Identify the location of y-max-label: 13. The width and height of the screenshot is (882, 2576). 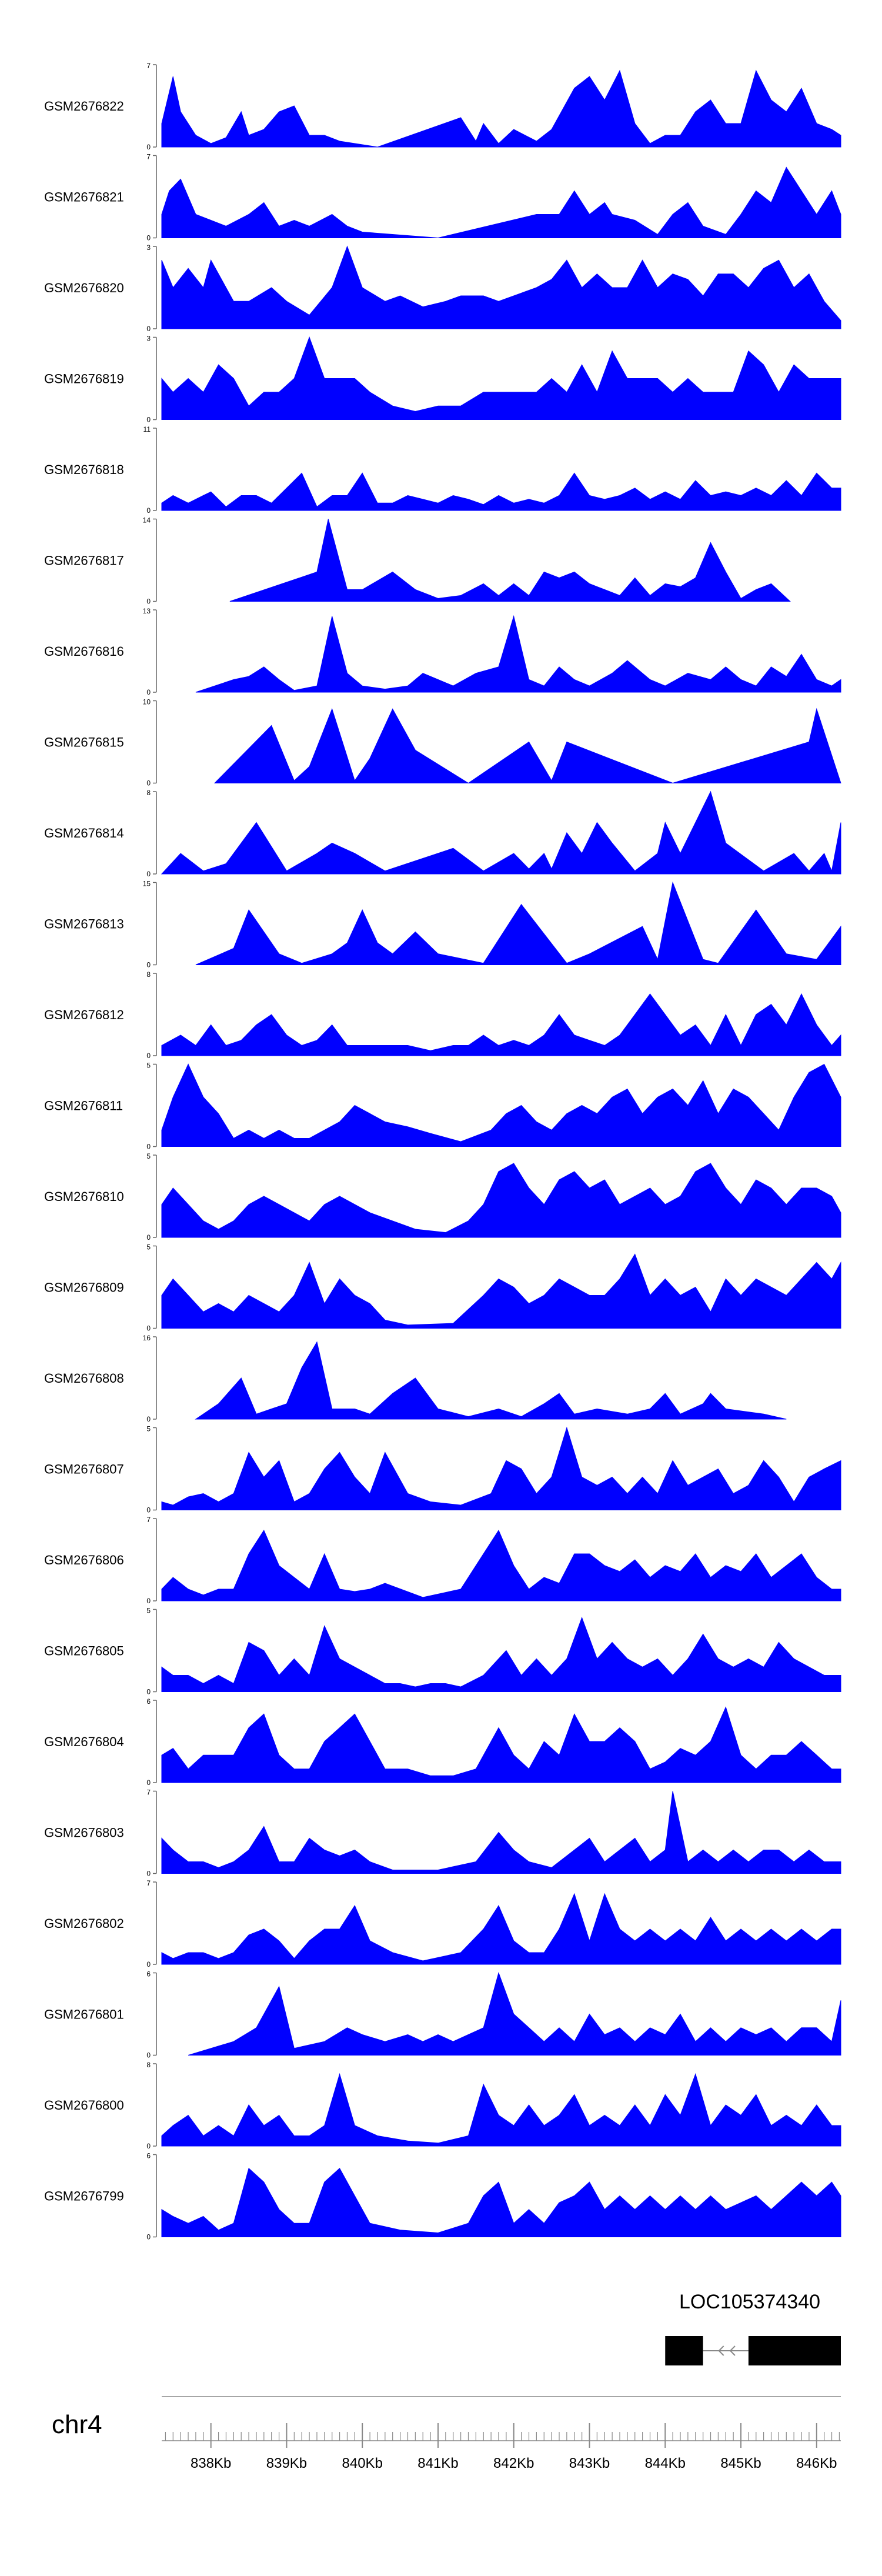
(147, 611).